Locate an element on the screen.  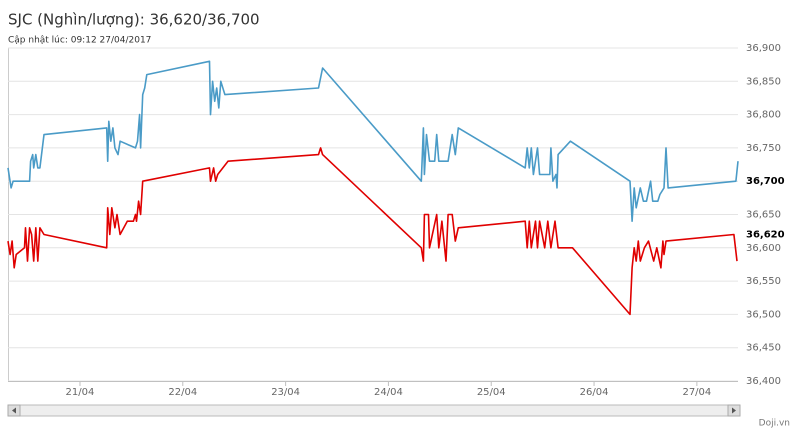
y-tick-label: 36,750 is located at coordinates (763, 148).